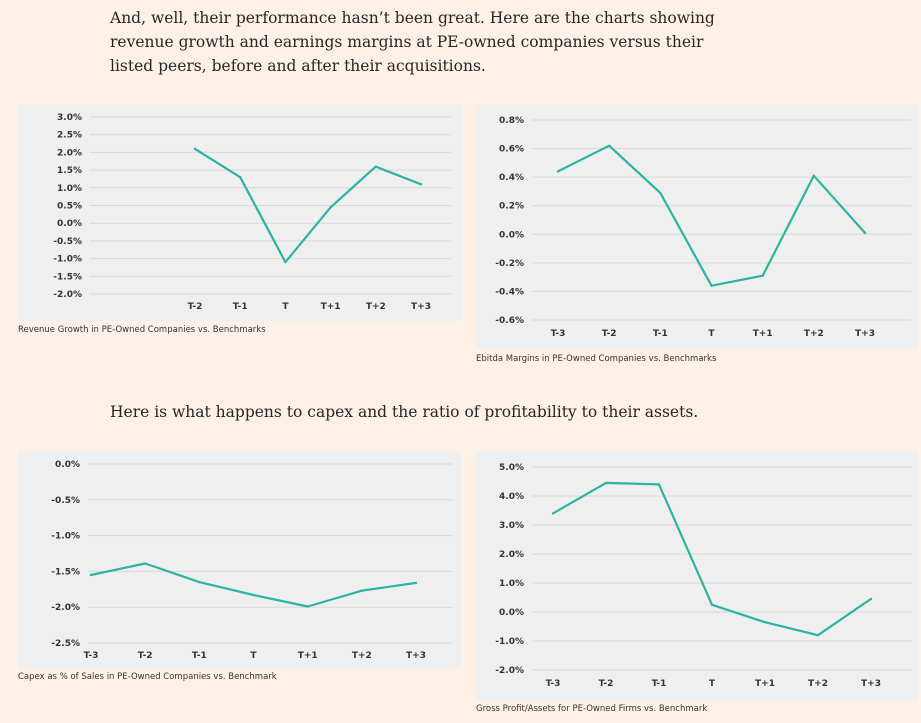  Describe the element at coordinates (511, 121) in the screenshot. I see `y-tick-label: 0.8%` at that location.